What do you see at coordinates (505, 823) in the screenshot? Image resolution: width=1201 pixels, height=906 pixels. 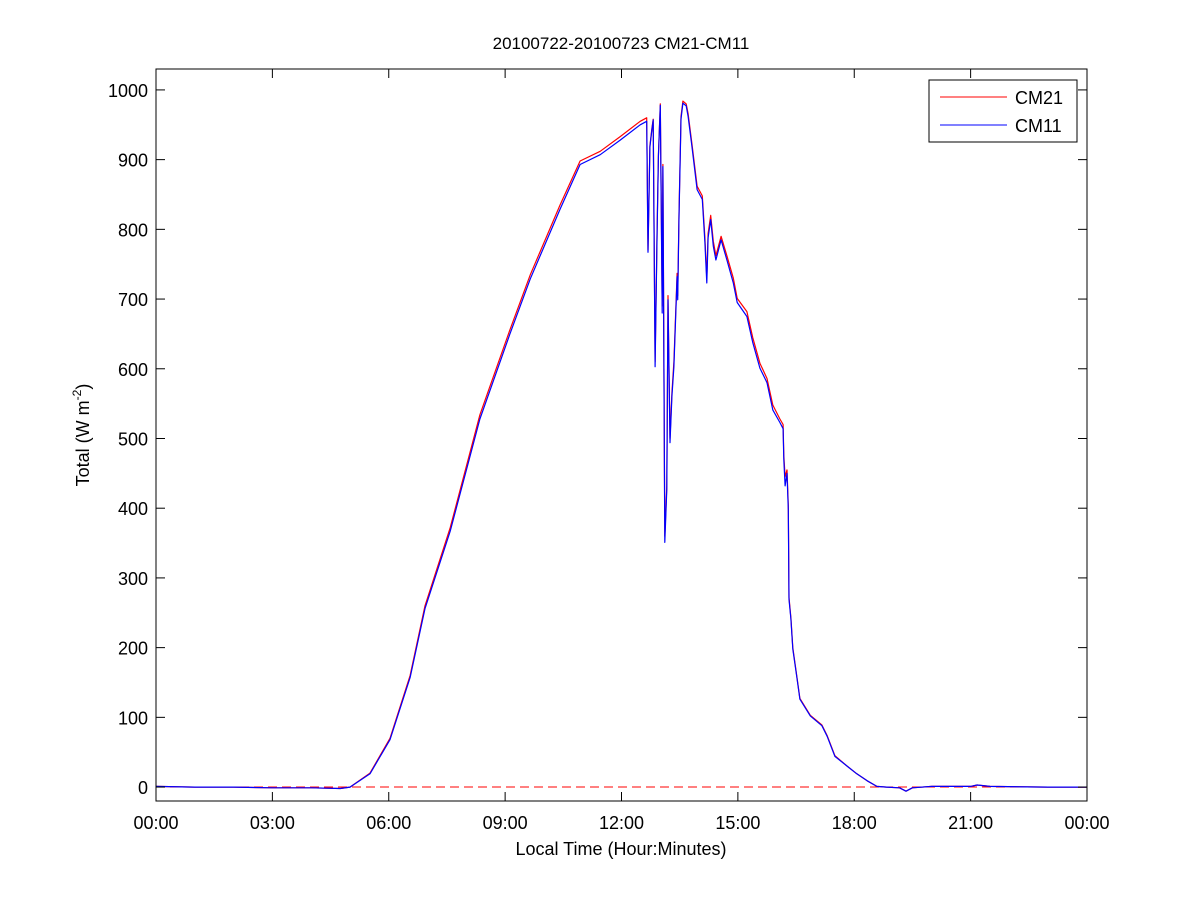 I see `x-tick-label: 09:00` at bounding box center [505, 823].